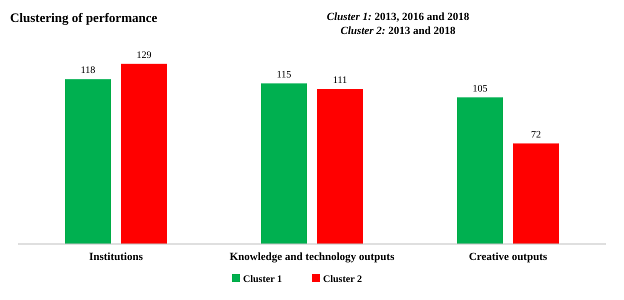  Describe the element at coordinates (480, 88) in the screenshot. I see `data-label: 105` at that location.